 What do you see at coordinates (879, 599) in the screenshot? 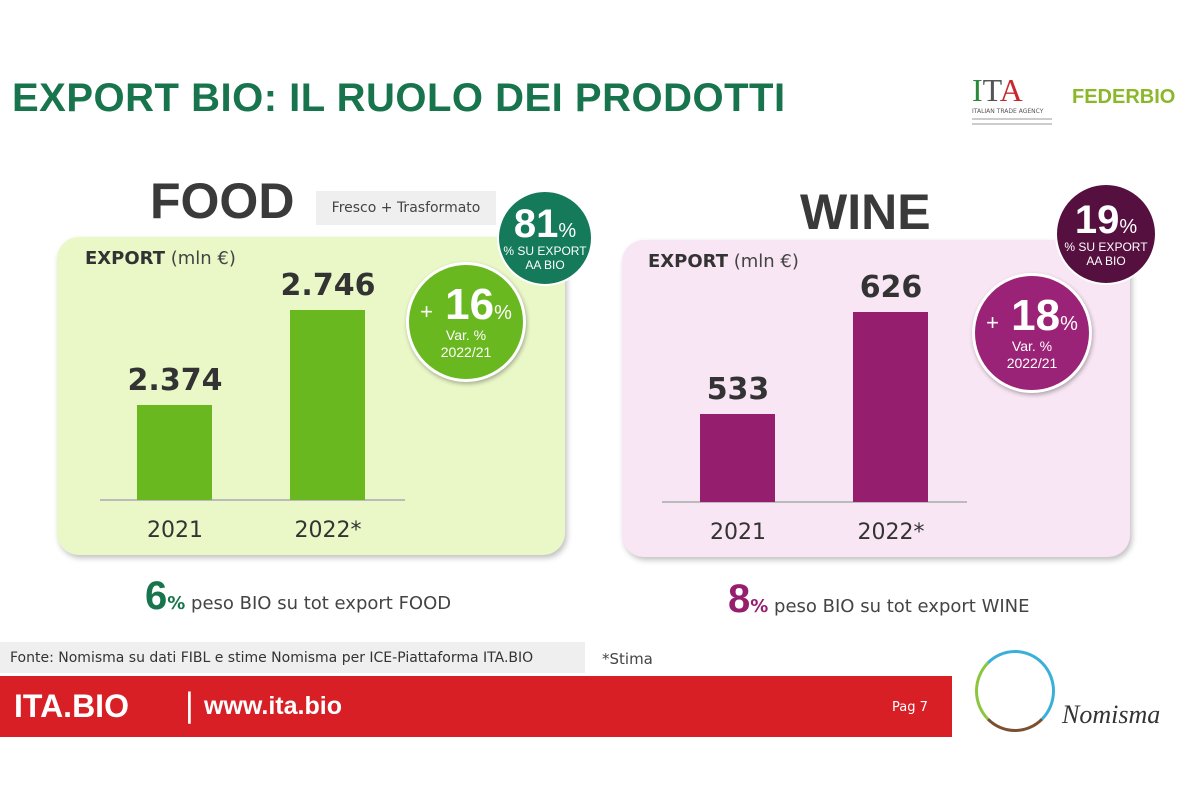
I see `wine-peso: 8% peso BIO su tot export WINE` at bounding box center [879, 599].